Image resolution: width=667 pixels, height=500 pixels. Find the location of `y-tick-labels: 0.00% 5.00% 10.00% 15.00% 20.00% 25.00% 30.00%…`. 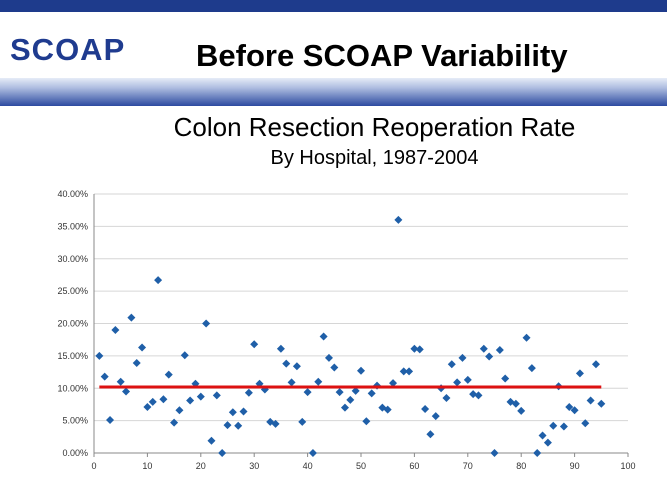

y-tick-labels: 0.00% 5.00% 10.00% 15.00% 20.00% 25.00% 30.00%… is located at coordinates (72, 323).